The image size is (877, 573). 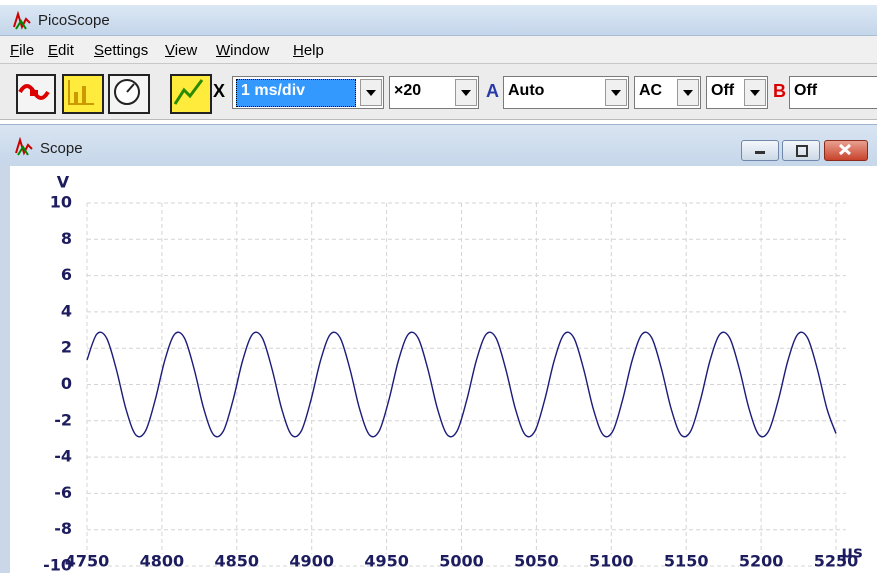 What do you see at coordinates (63, 528) in the screenshot?
I see `y-tick-label: -8` at bounding box center [63, 528].